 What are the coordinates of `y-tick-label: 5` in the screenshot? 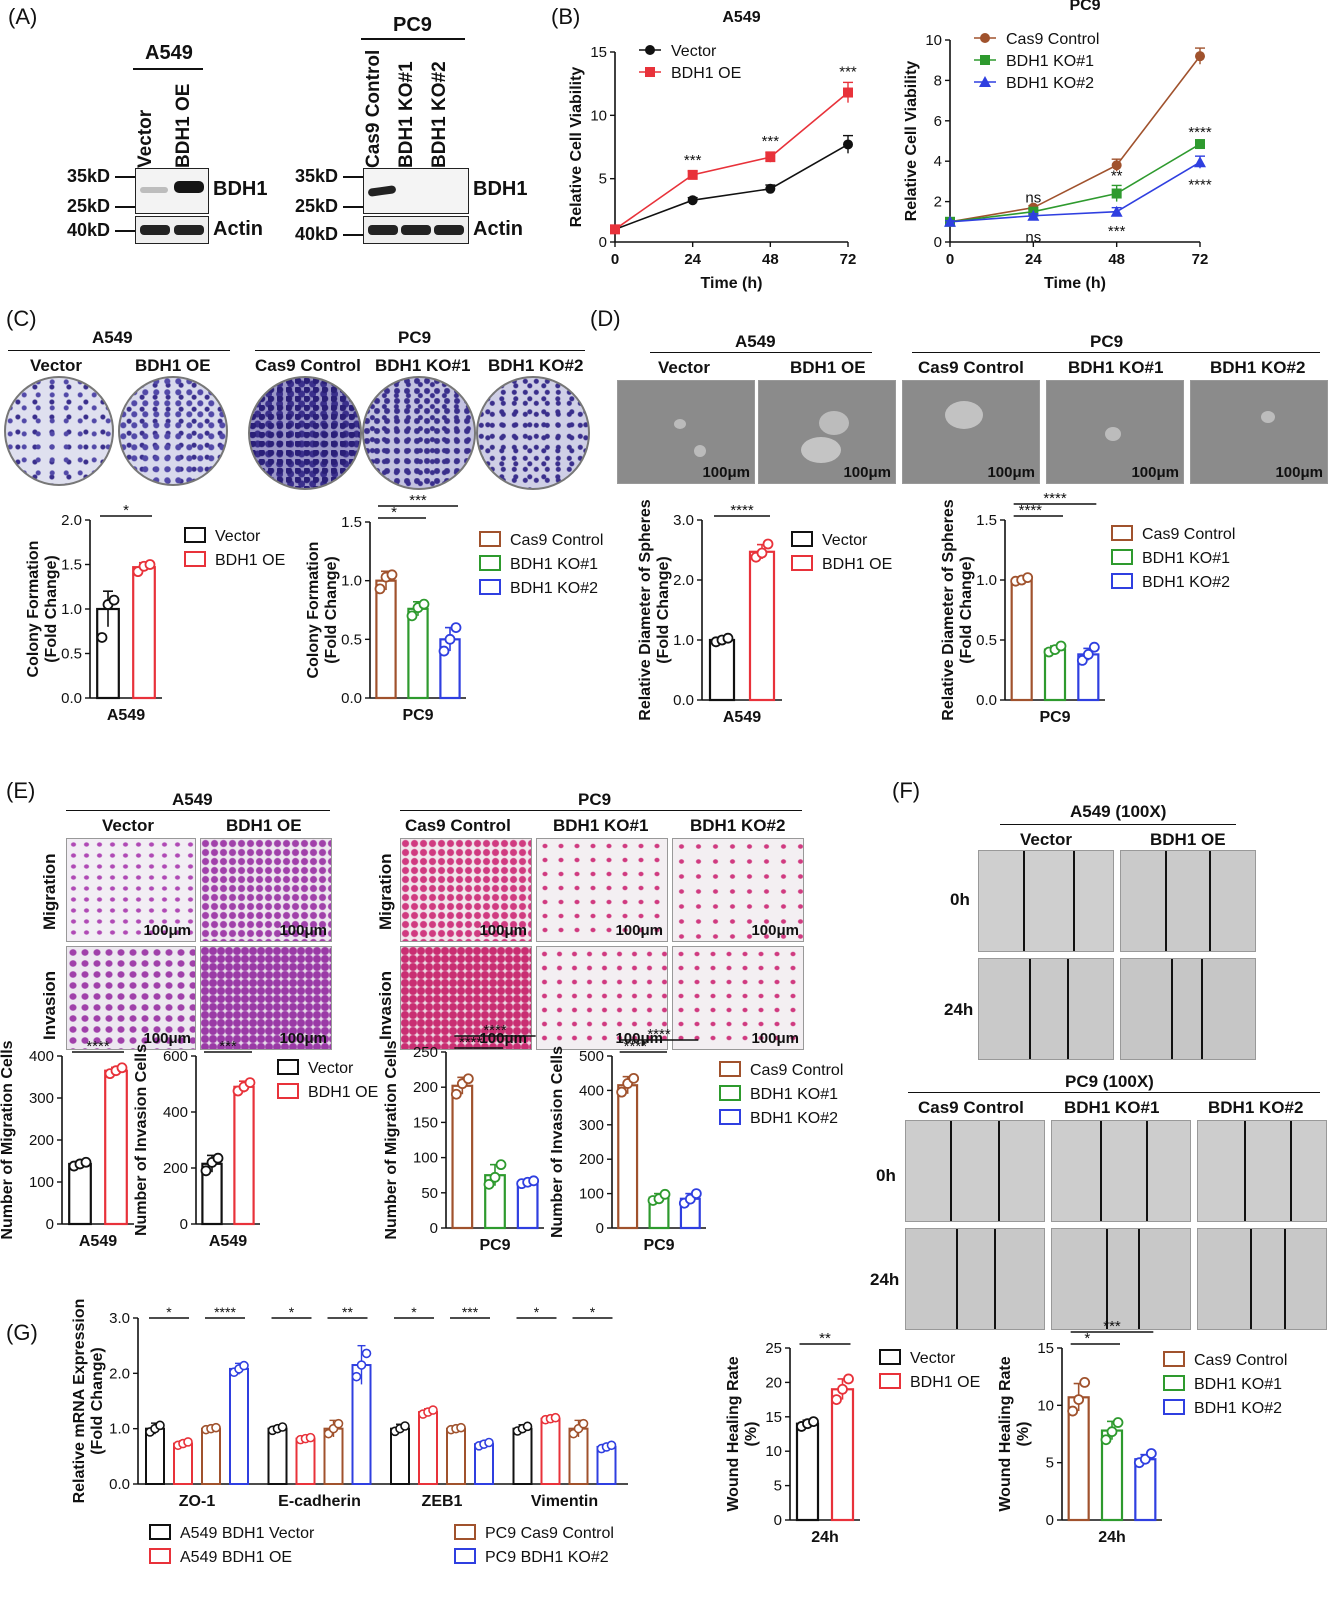 It's located at (603, 179).